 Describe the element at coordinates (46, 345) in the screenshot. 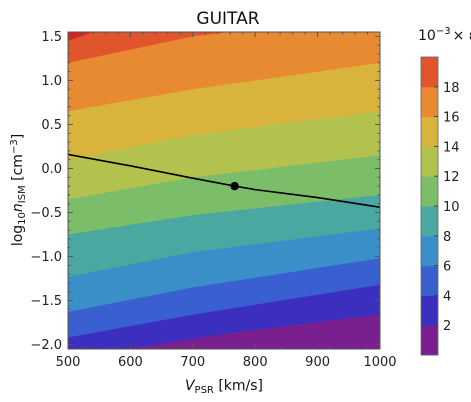

I see `y-tick-label: −2.0` at that location.